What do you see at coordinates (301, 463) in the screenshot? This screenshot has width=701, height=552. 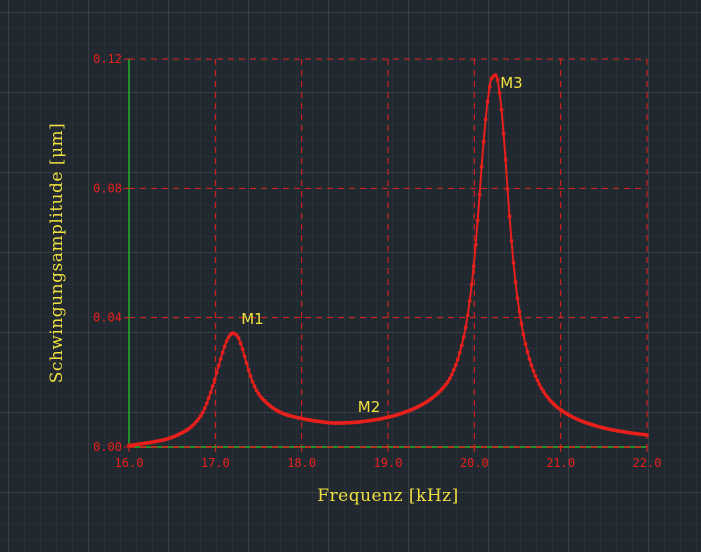 I see `x-tick-label: 18.0` at bounding box center [301, 463].